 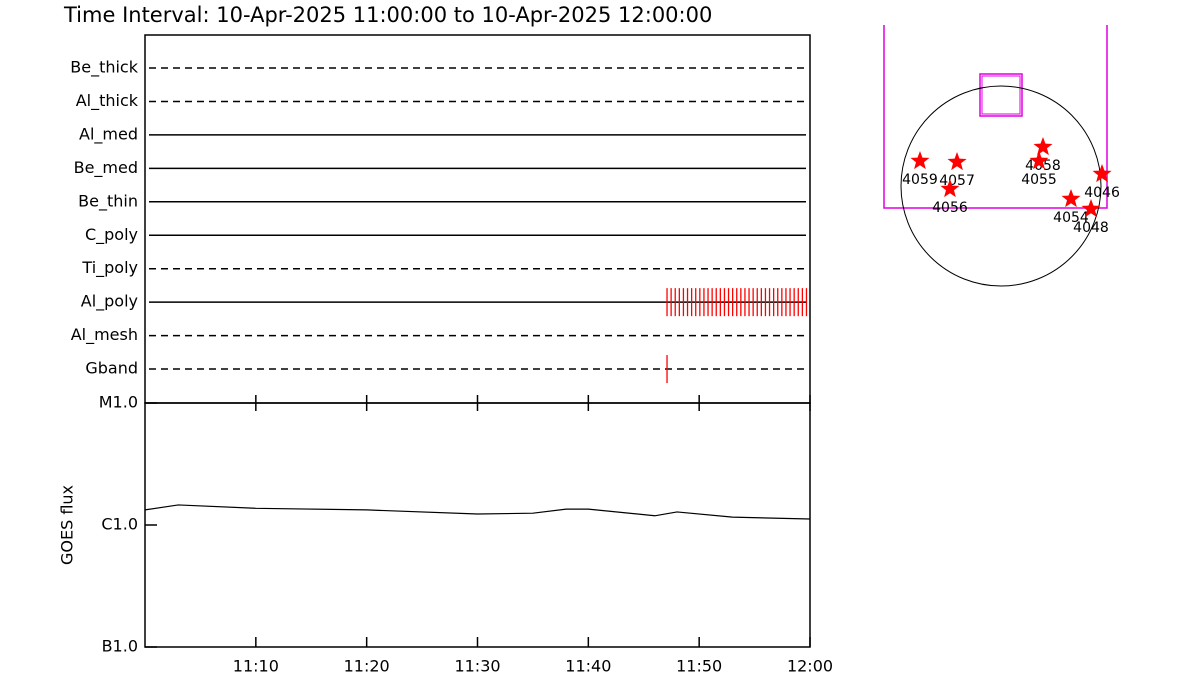 What do you see at coordinates (920, 180) in the screenshot?
I see `ar-label: 4059` at bounding box center [920, 180].